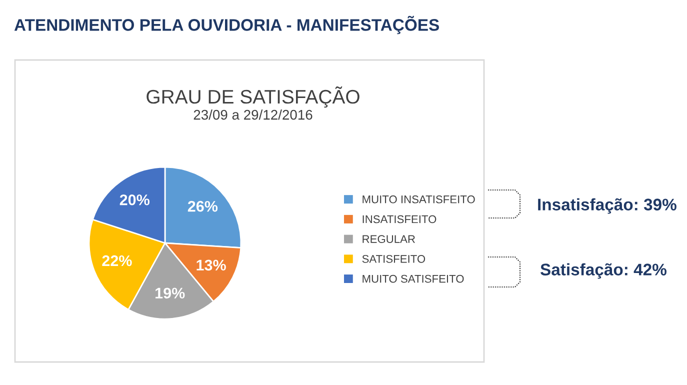 The image size is (687, 385). What do you see at coordinates (117, 260) in the screenshot?
I see `data-label: 22%` at bounding box center [117, 260].